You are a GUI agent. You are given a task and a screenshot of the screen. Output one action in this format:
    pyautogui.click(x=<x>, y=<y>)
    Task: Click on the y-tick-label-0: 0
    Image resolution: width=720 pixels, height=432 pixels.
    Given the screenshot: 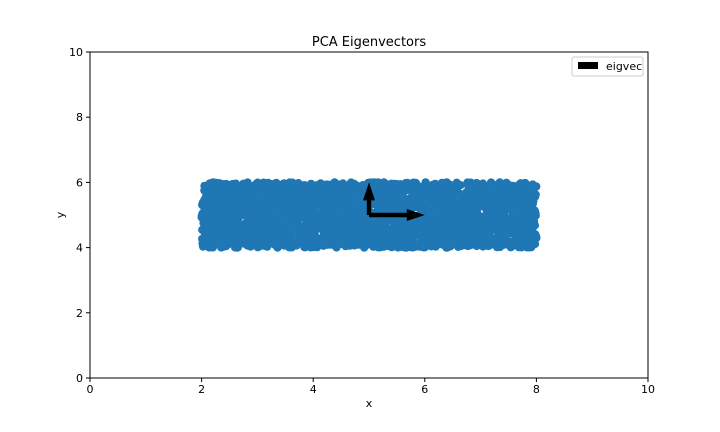 What is the action you would take?
    pyautogui.click(x=79, y=378)
    